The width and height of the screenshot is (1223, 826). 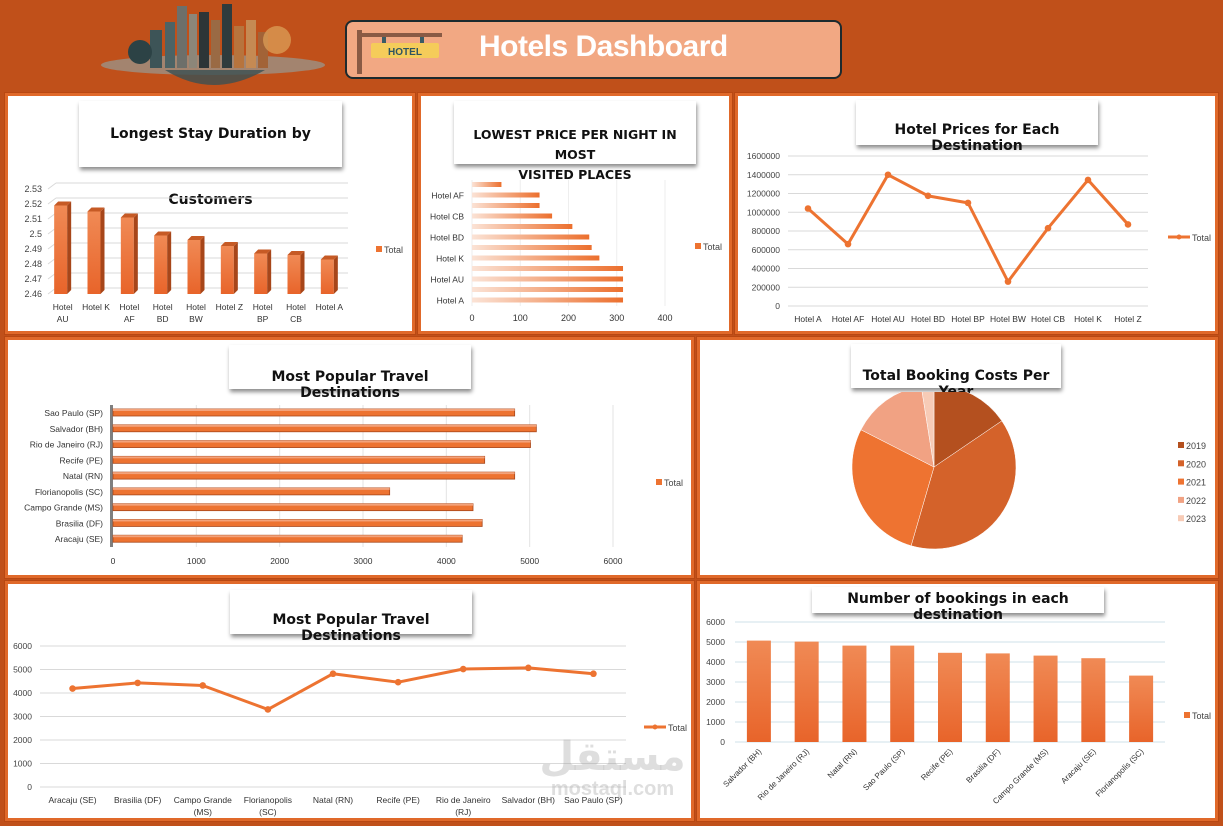 I want to click on dashboard-header: HOTEL Hotels Dashboard, so click(x=593, y=49).